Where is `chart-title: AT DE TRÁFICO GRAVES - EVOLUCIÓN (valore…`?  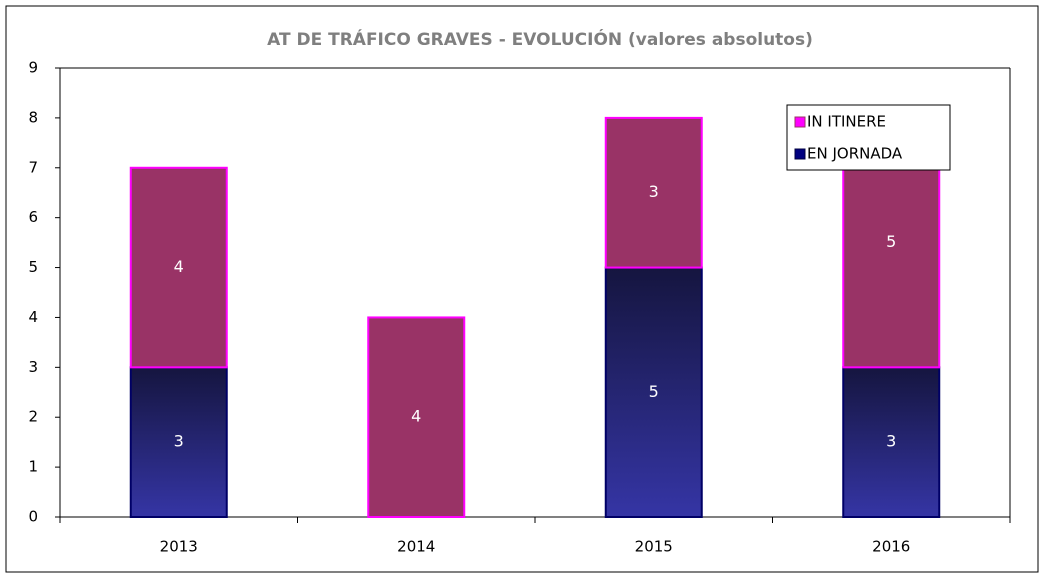
chart-title: AT DE TRÁFICO GRAVES - EVOLUCIÓN (valore… is located at coordinates (540, 39).